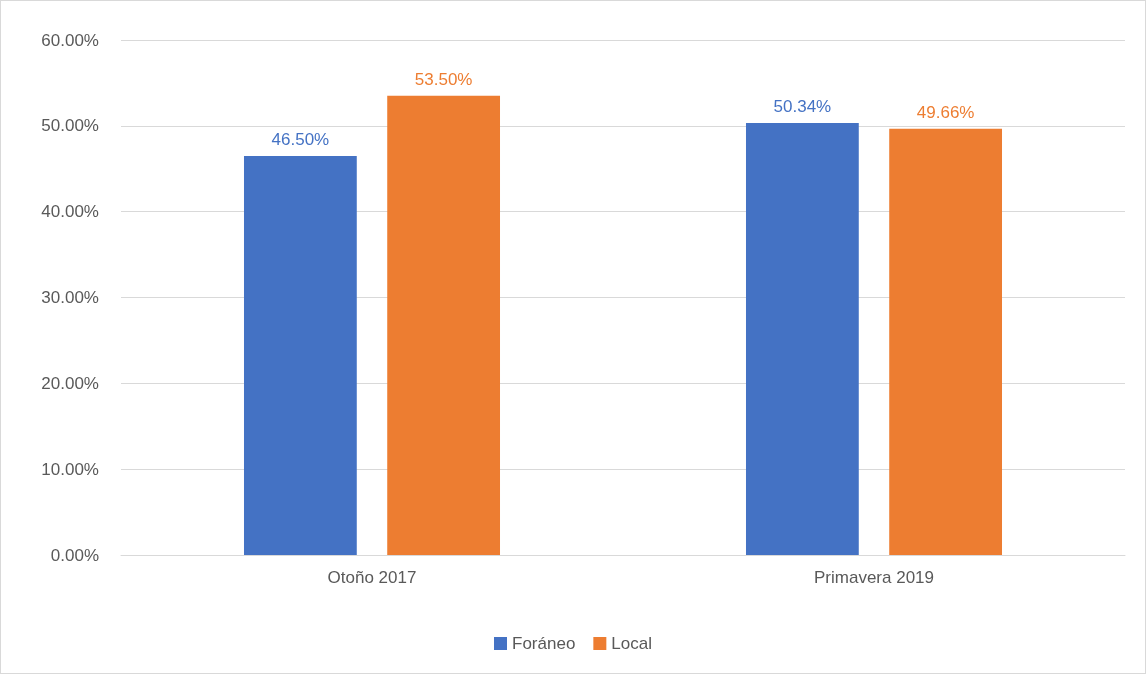 This screenshot has height=674, width=1146. Describe the element at coordinates (443, 79) in the screenshot. I see `data-label: 53.50%` at that location.